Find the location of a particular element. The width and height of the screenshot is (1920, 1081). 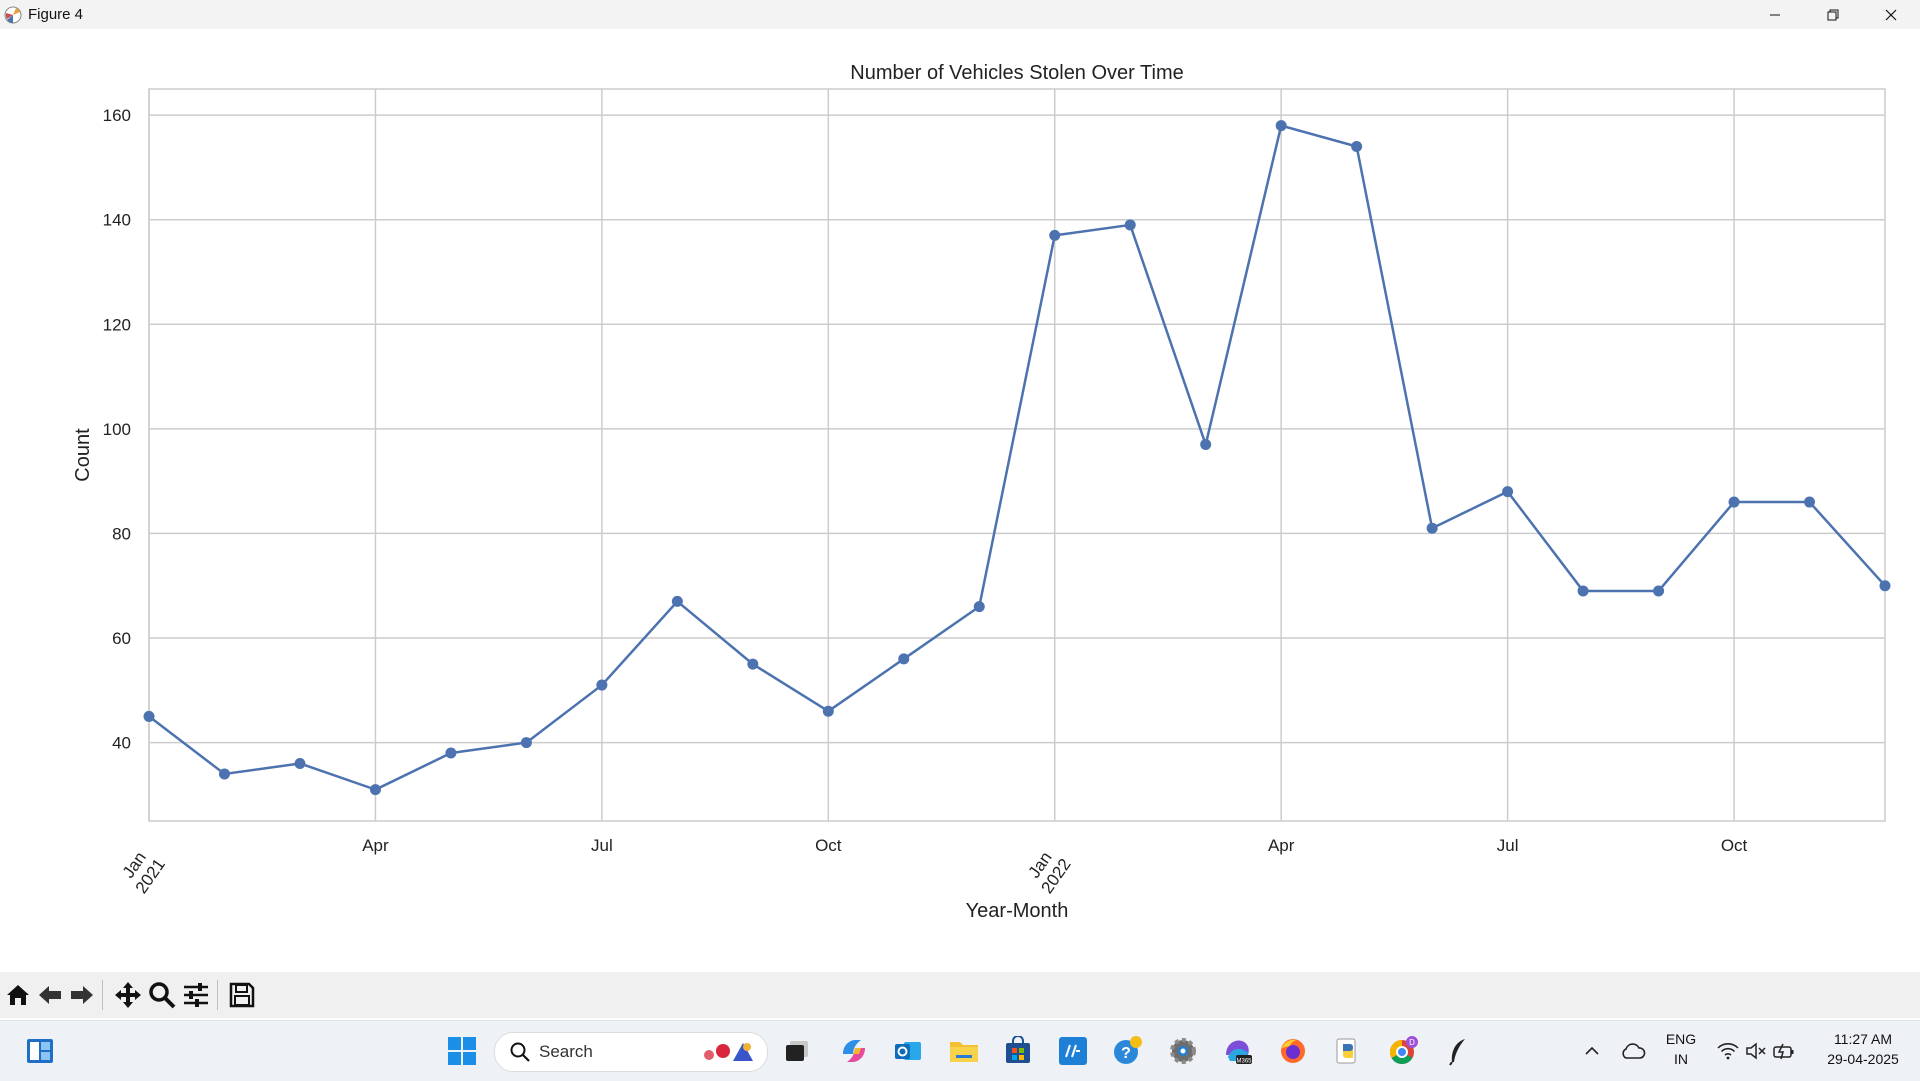

restore-icon is located at coordinates (1833, 14).